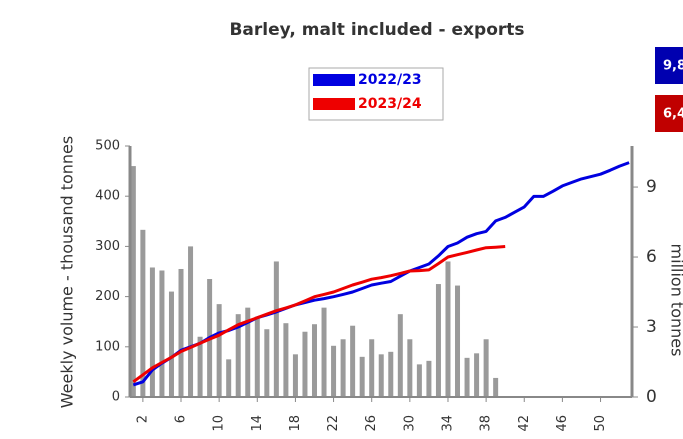 The width and height of the screenshot is (683, 439). Describe the element at coordinates (371, 423) in the screenshot. I see `x-tick-label: 26` at that location.